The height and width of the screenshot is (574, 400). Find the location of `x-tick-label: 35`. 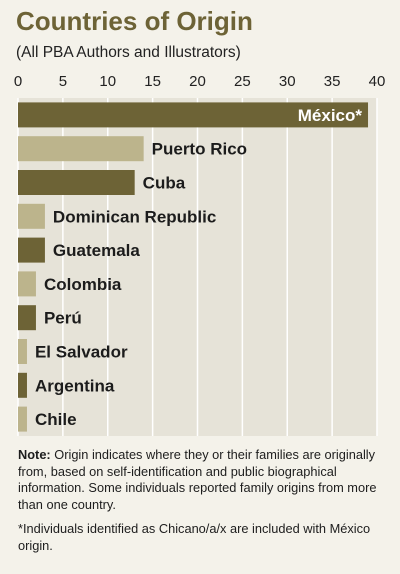

x-tick-label: 35 is located at coordinates (332, 81).